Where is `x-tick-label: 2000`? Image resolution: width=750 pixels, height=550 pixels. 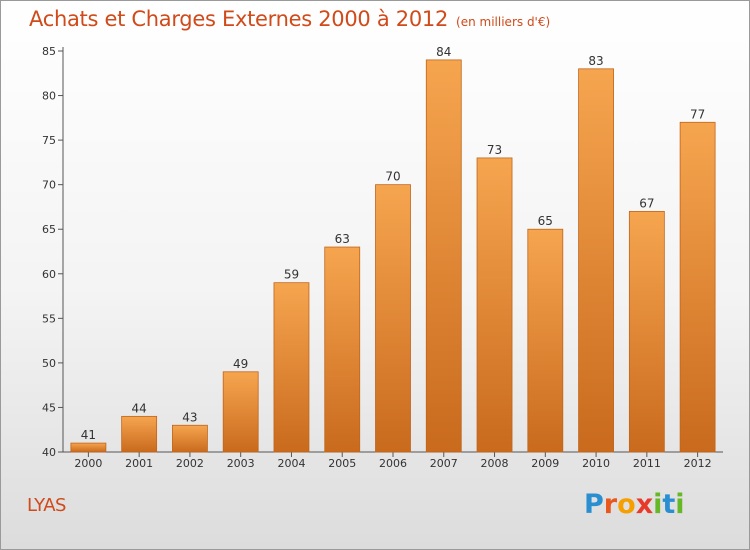
x-tick-label: 2000 is located at coordinates (88, 463).